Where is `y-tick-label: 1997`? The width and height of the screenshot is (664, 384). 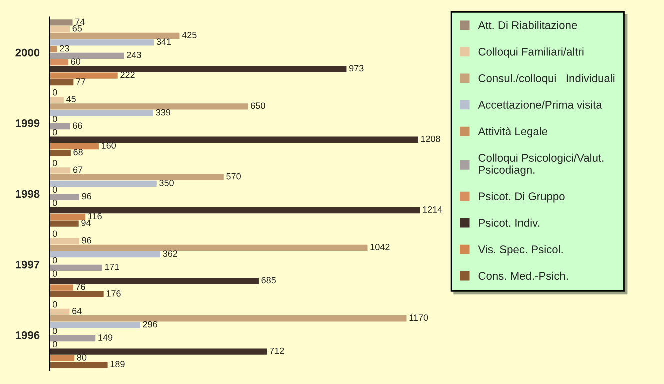 y-tick-label: 1997 is located at coordinates (28, 264).